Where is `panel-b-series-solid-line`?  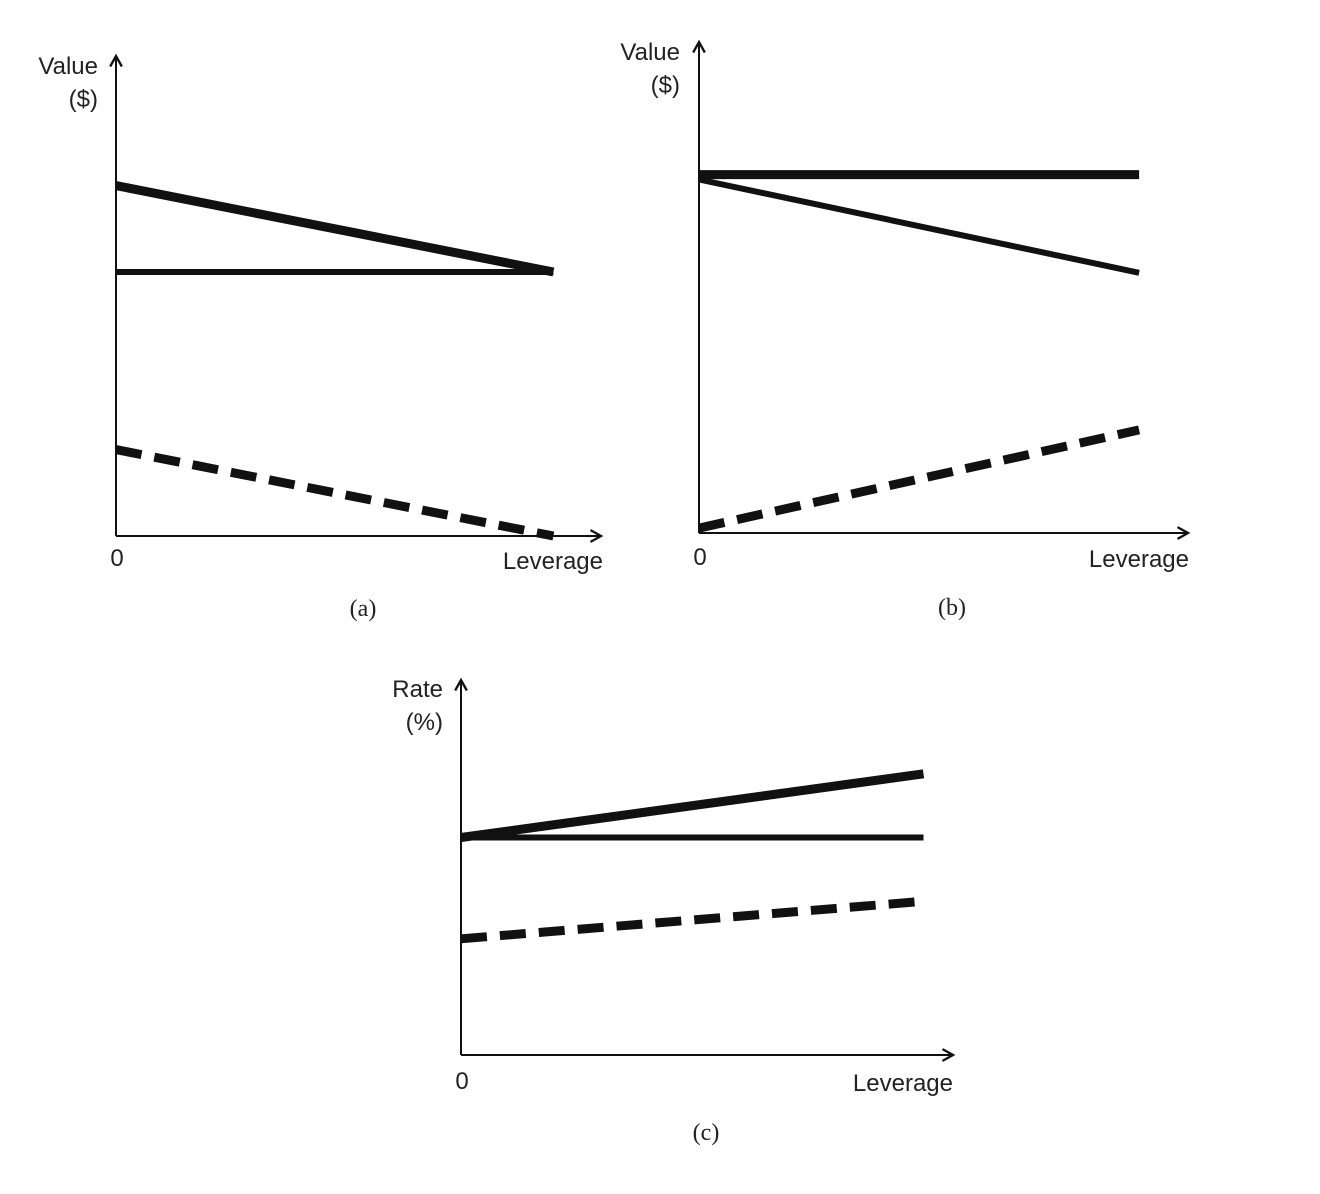
panel-b-series-solid-line is located at coordinates (919, 226).